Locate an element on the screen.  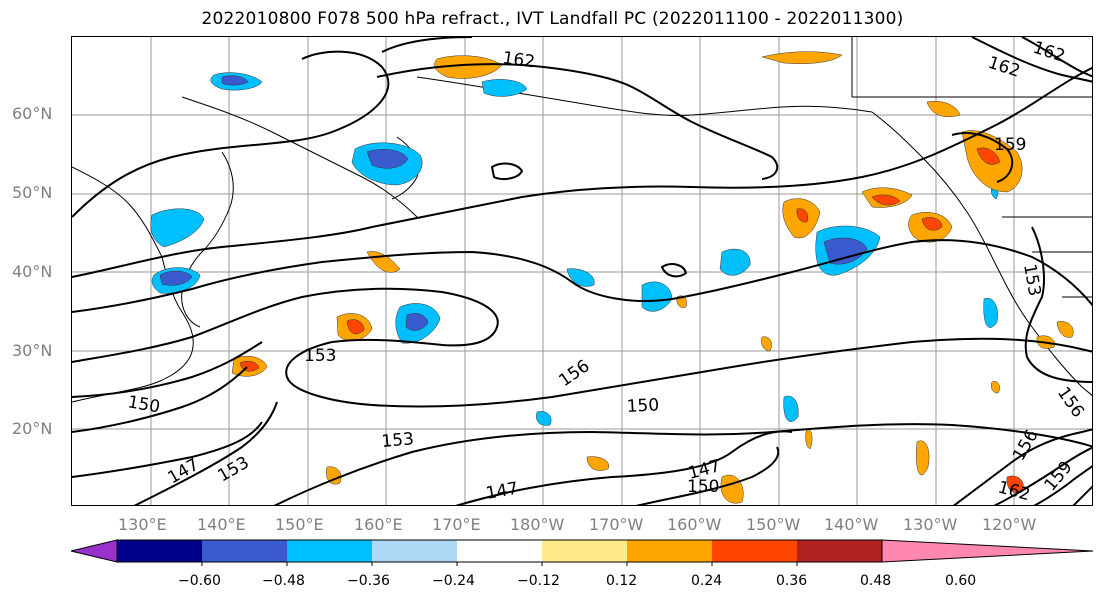
colorbar-border is located at coordinates (499, 551).